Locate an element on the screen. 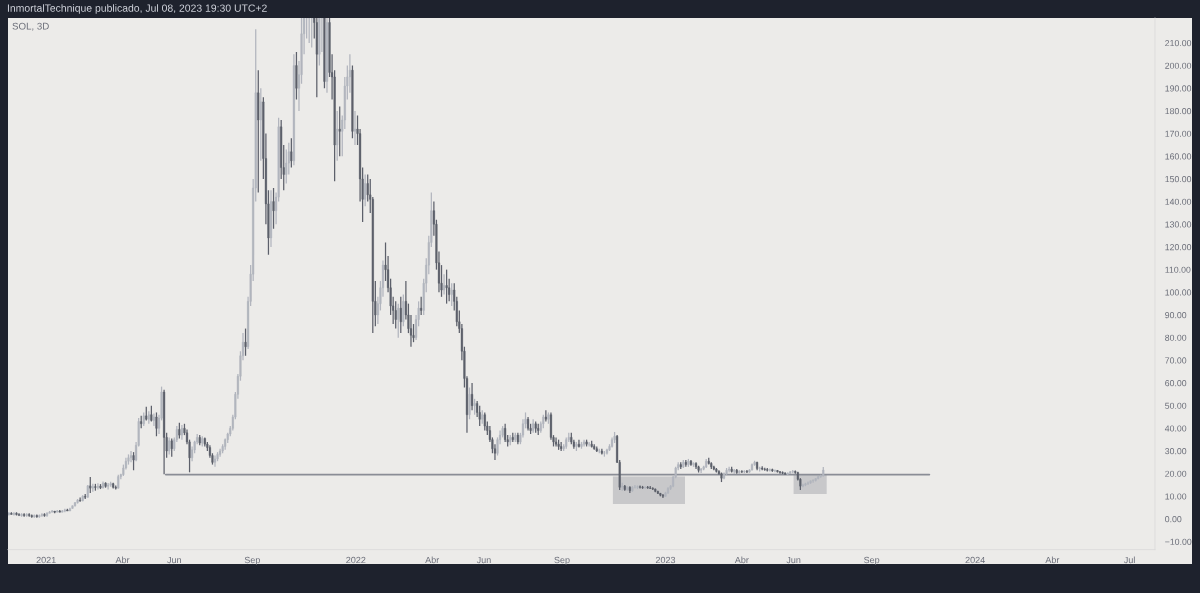  y-tick-label: 40.00 is located at coordinates (1175, 428).